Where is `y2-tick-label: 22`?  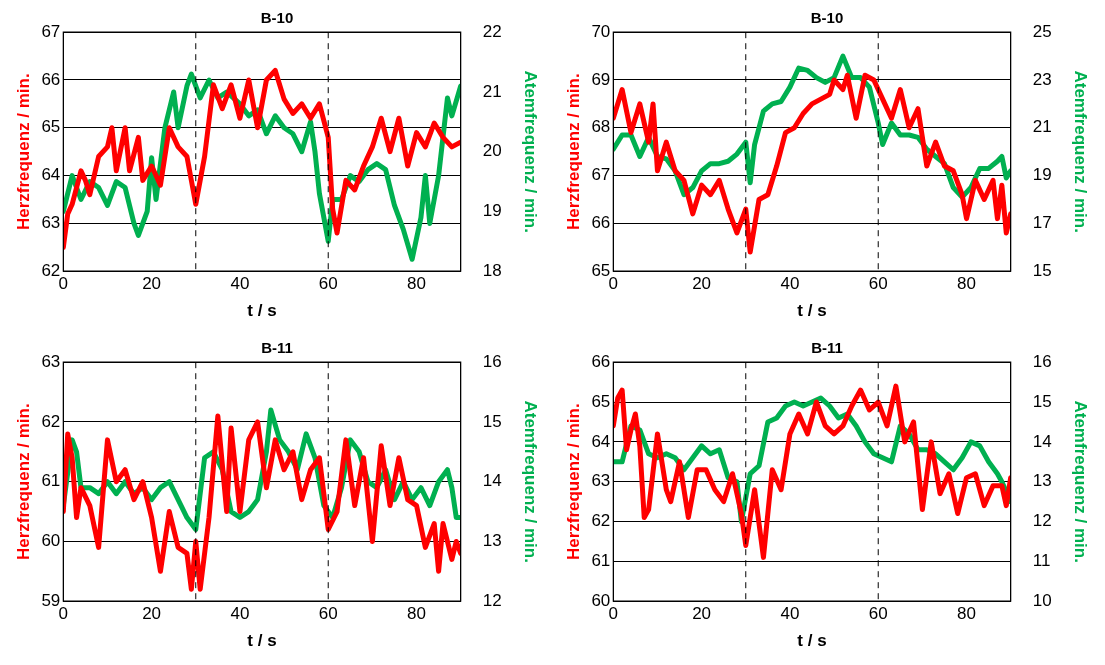
y2-tick-label: 22 is located at coordinates (492, 31).